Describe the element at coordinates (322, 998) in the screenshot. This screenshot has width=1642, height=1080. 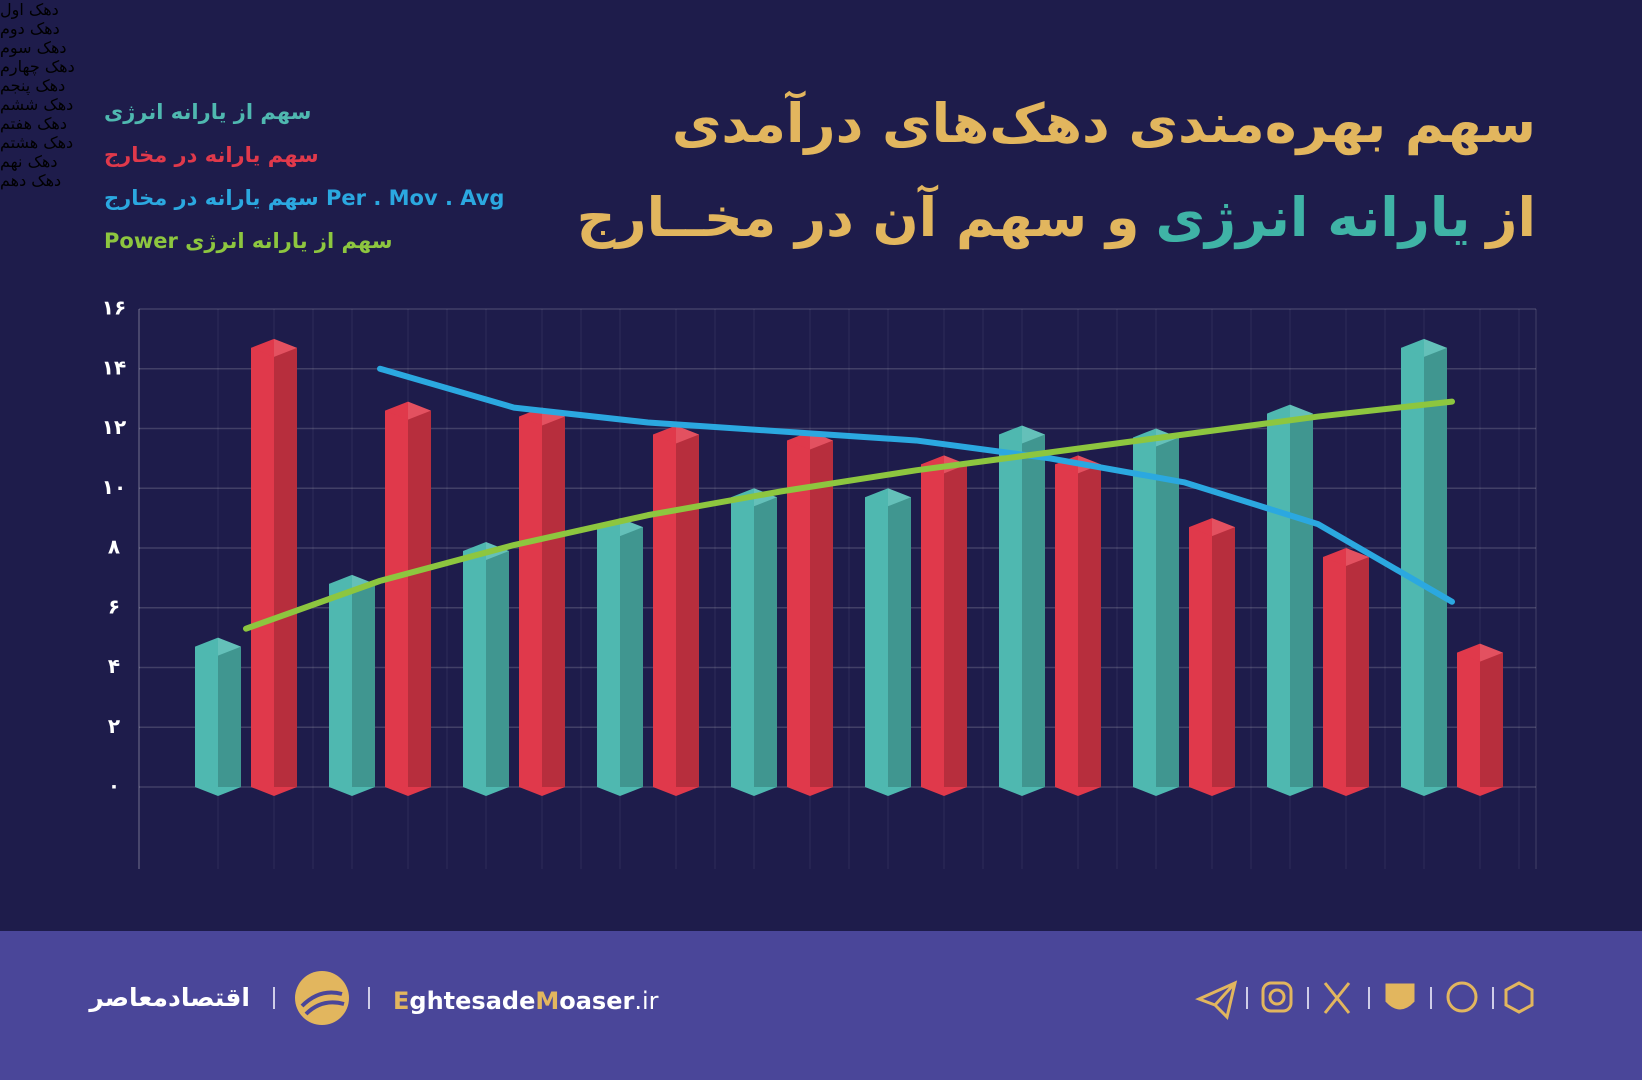
I see `logo` at that location.